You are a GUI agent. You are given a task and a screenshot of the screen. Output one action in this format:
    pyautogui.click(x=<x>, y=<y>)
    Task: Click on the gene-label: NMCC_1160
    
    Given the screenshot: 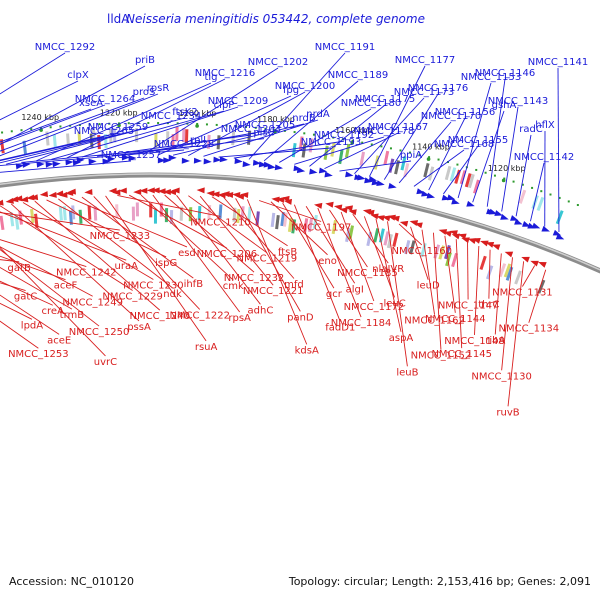 What is the action you would take?
    pyautogui.click(x=422, y=251)
    